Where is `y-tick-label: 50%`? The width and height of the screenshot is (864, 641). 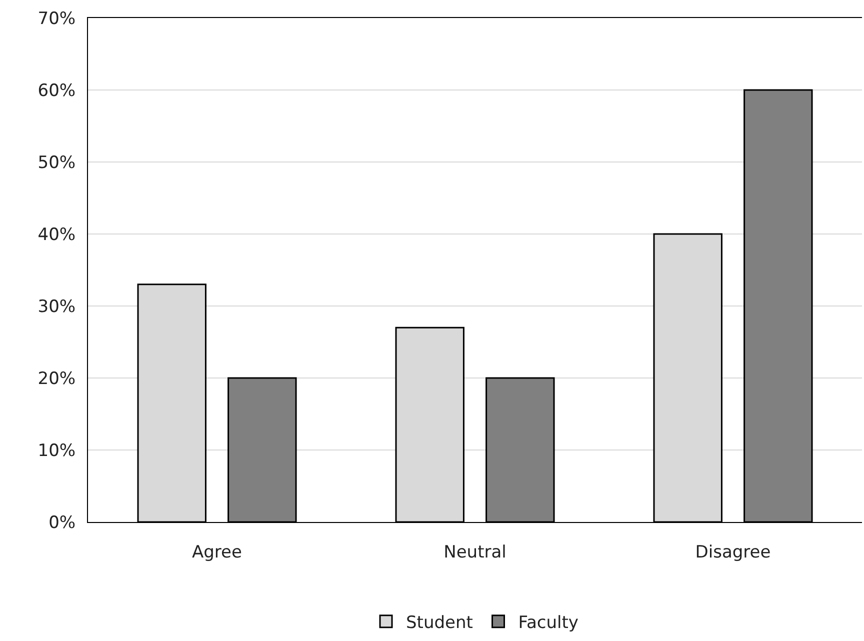
y-tick-label: 50% is located at coordinates (57, 162).